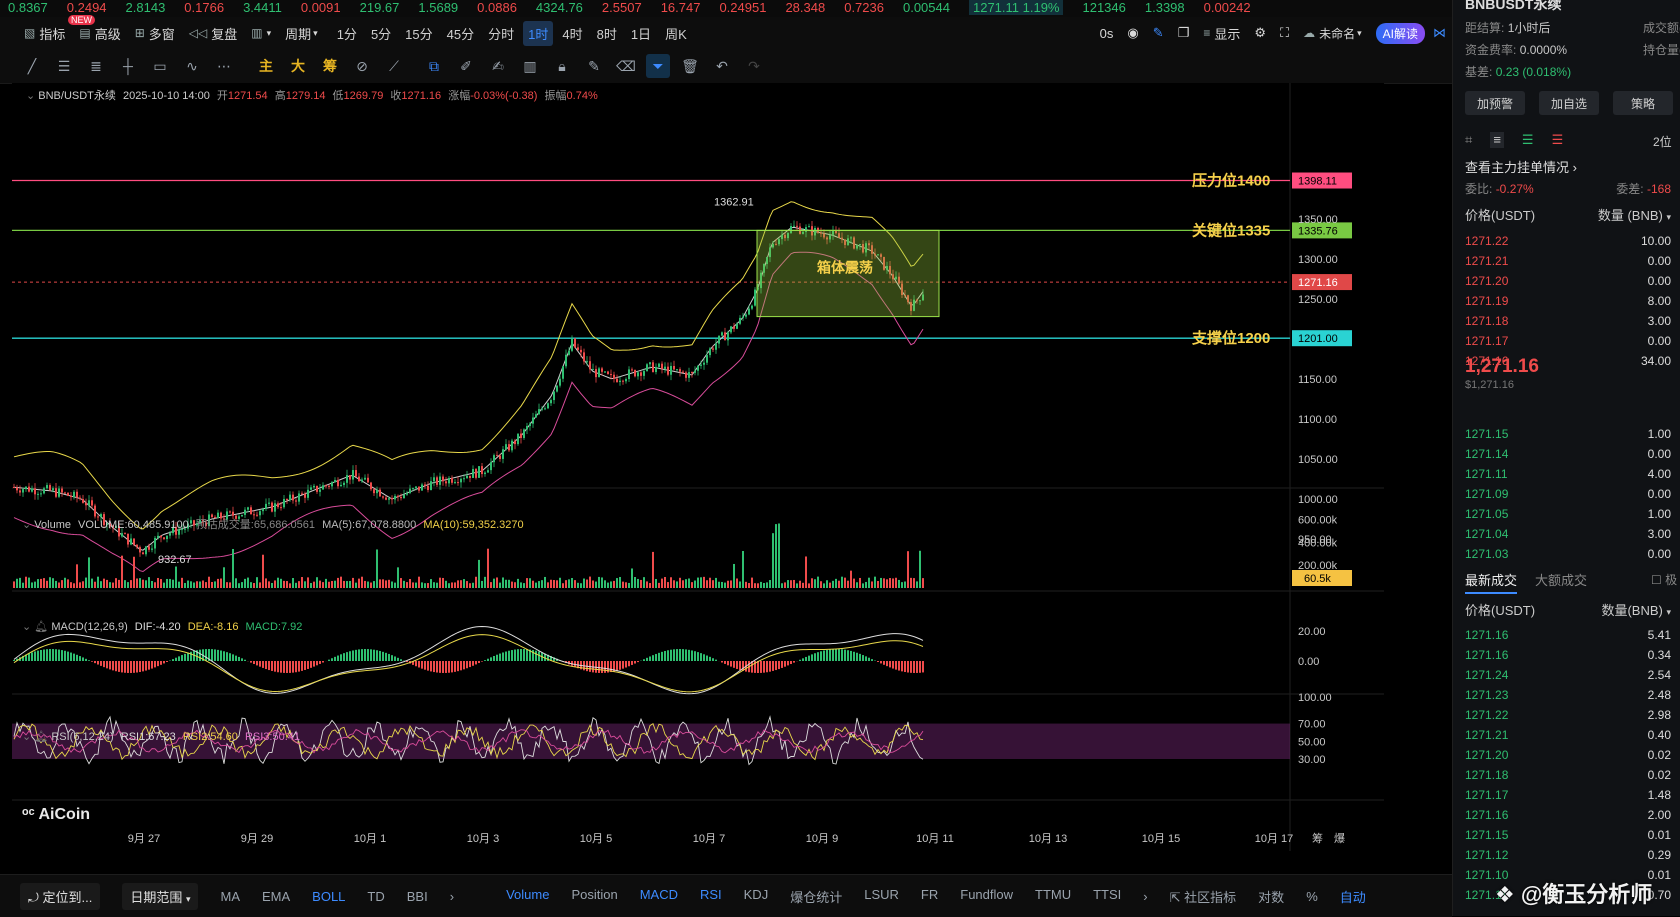  Describe the element at coordinates (1053, 896) in the screenshot. I see `indicator-ttmu: TTMU` at that location.